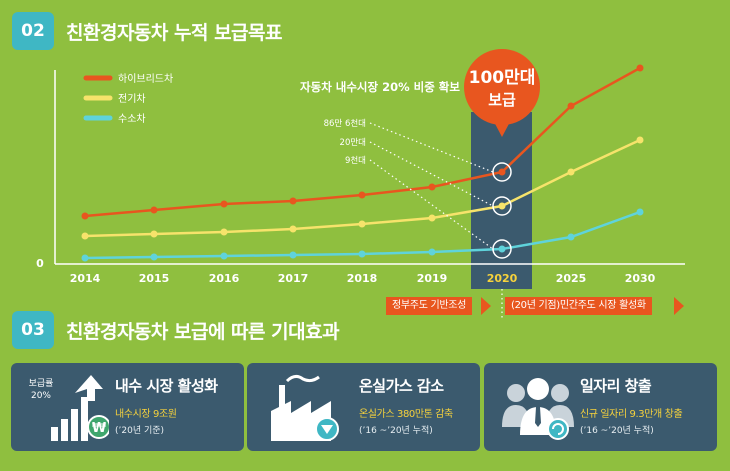 The width and height of the screenshot is (730, 471). What do you see at coordinates (571, 278) in the screenshot?
I see `x-tick-label: 2025` at bounding box center [571, 278].